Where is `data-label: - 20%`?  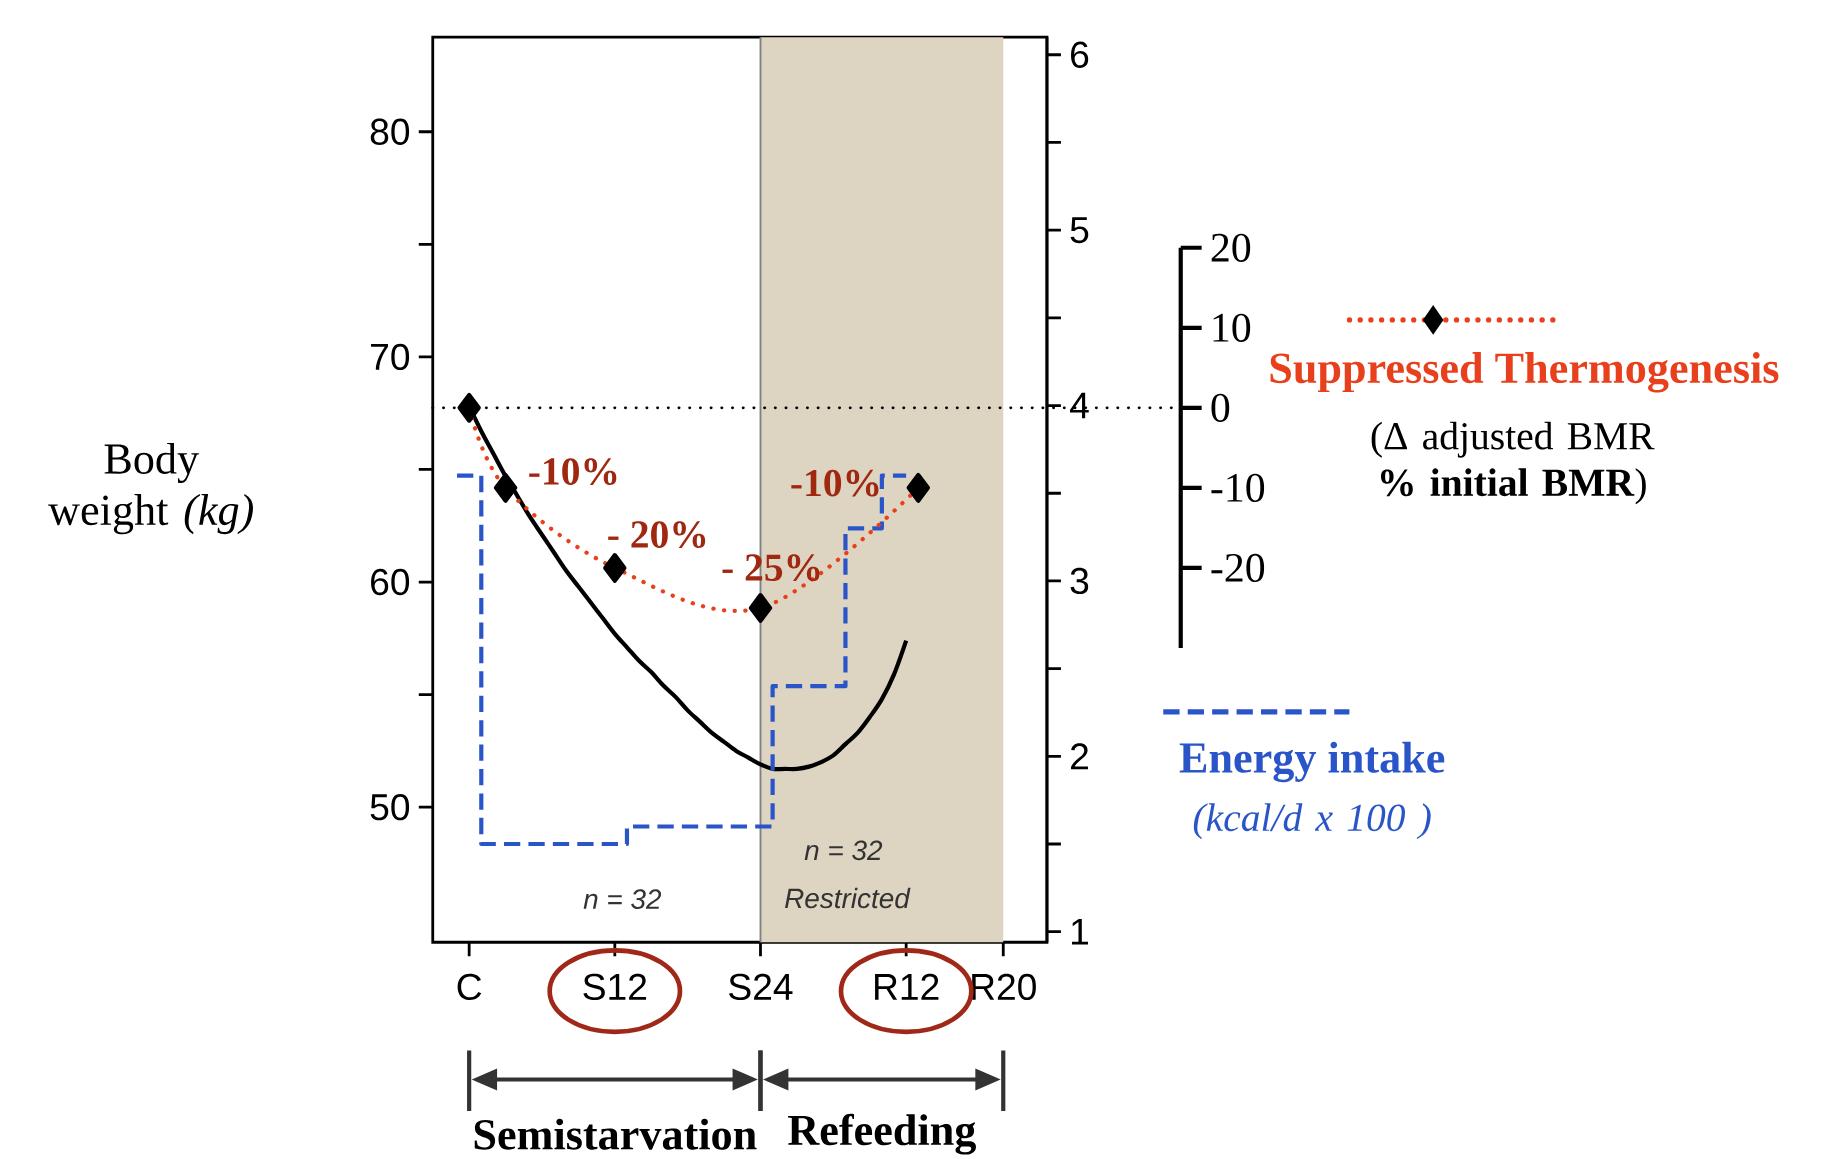 data-label: - 20% is located at coordinates (657, 535).